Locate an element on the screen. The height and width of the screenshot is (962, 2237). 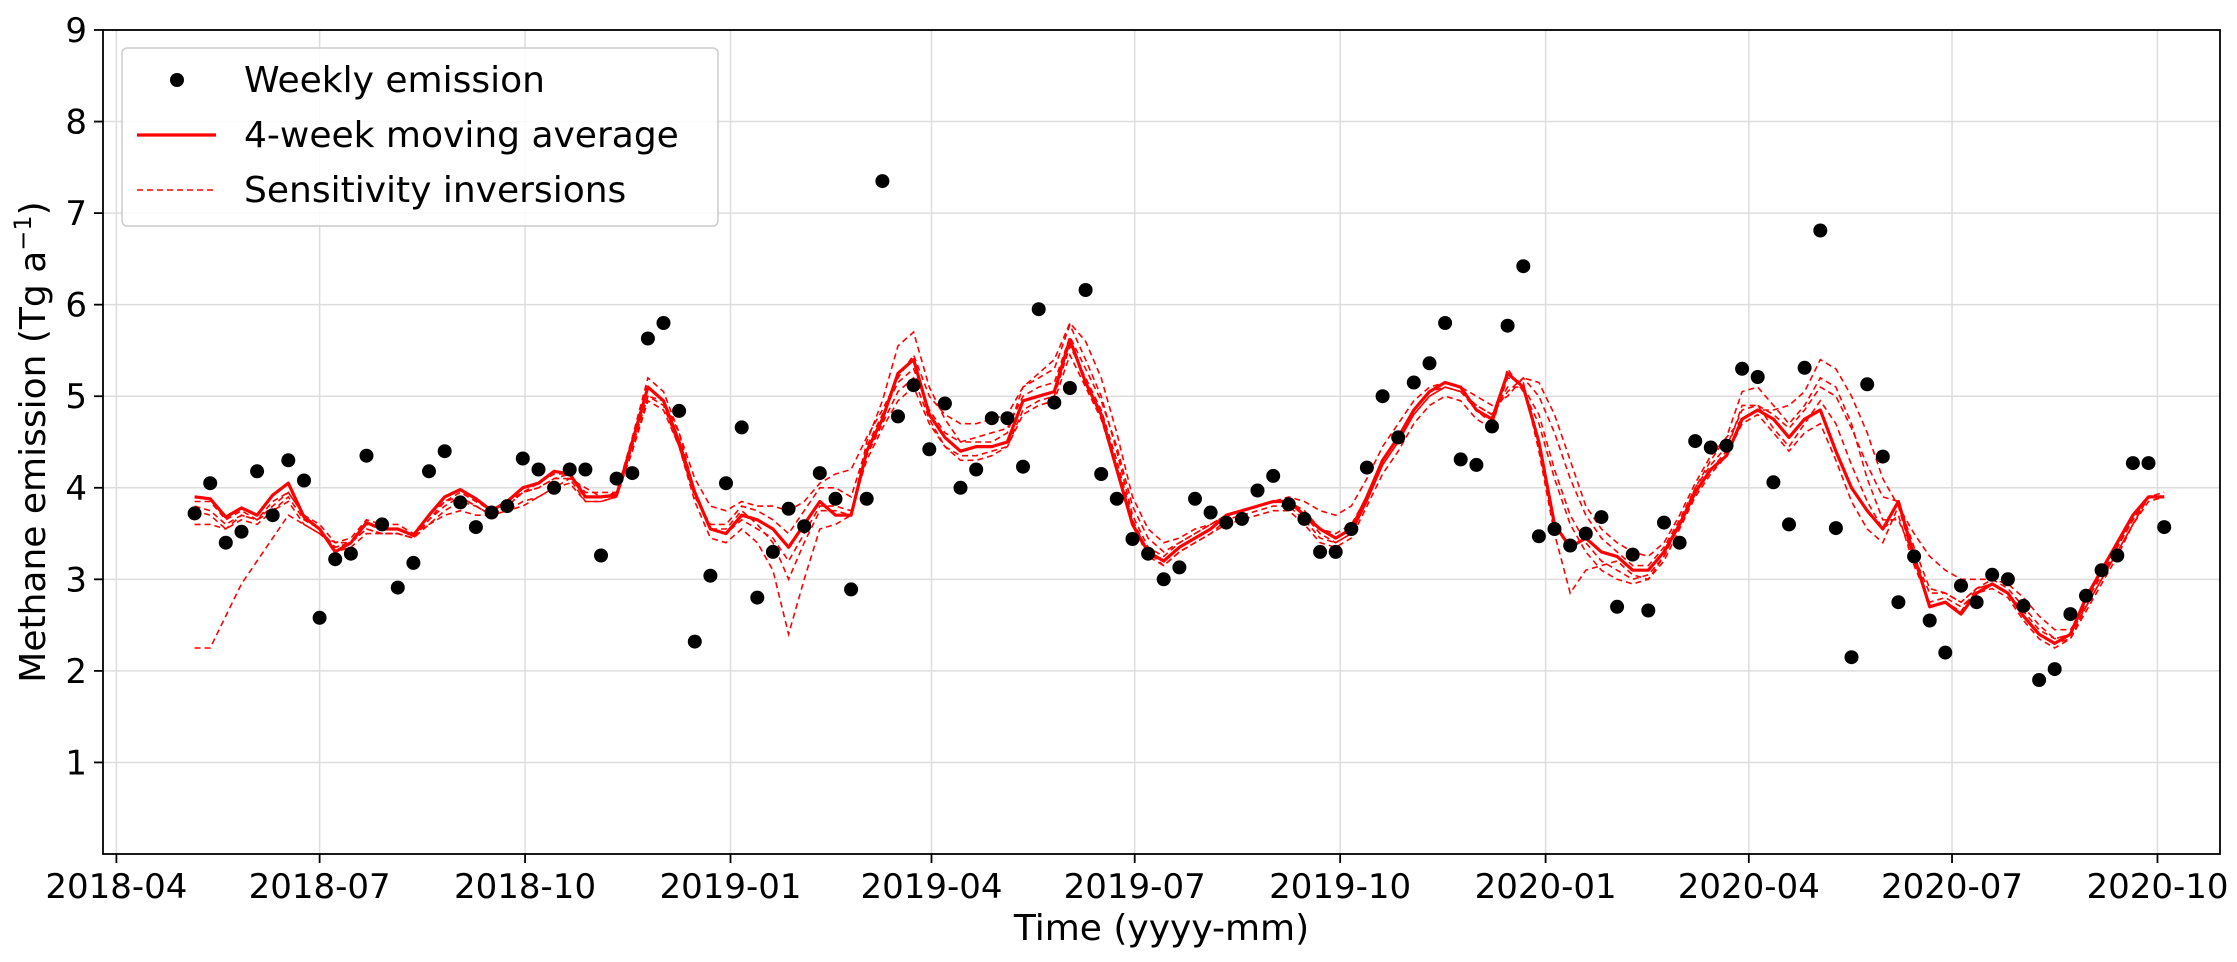
y-tick-label: 3 is located at coordinates (76, 580).